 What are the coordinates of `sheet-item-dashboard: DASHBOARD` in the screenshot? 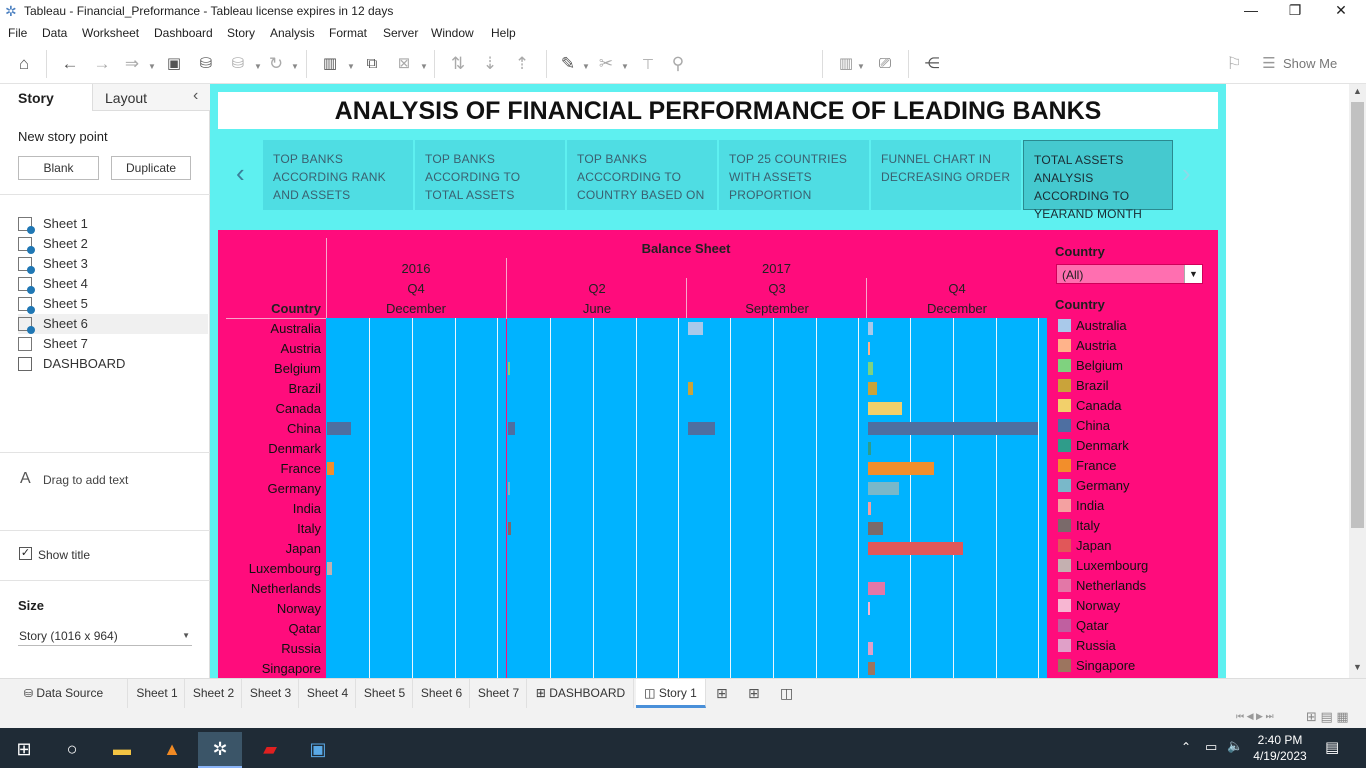 It's located at (113, 364).